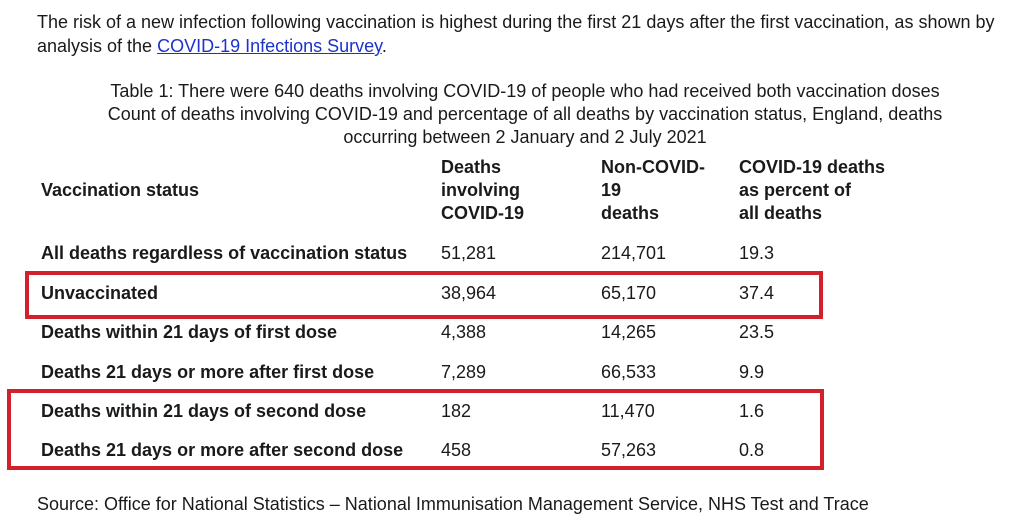 The height and width of the screenshot is (529, 1032). I want to click on covid-infections-survey-link: COVID-19 Infections Survey, so click(269, 46).